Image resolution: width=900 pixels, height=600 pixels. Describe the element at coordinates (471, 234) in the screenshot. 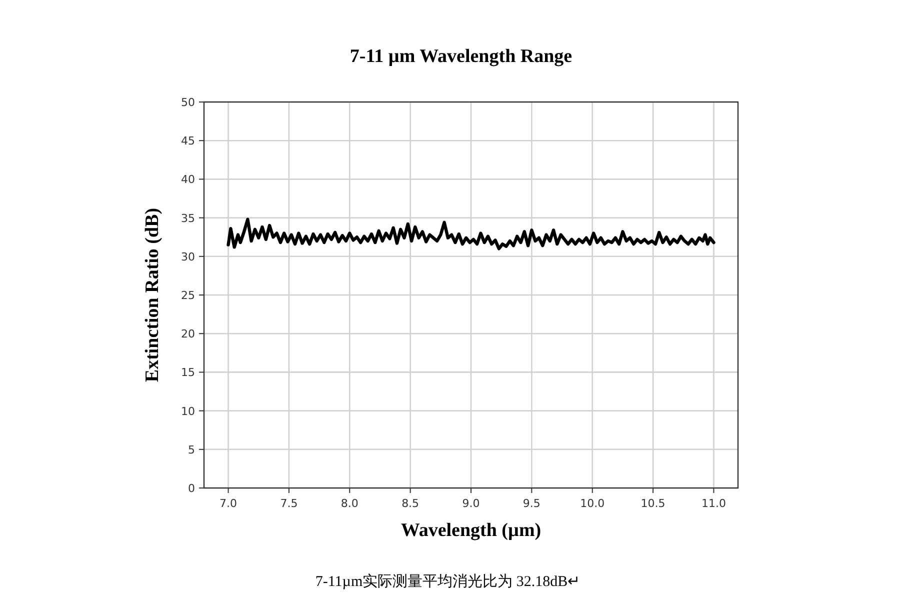

I see `line-series` at that location.